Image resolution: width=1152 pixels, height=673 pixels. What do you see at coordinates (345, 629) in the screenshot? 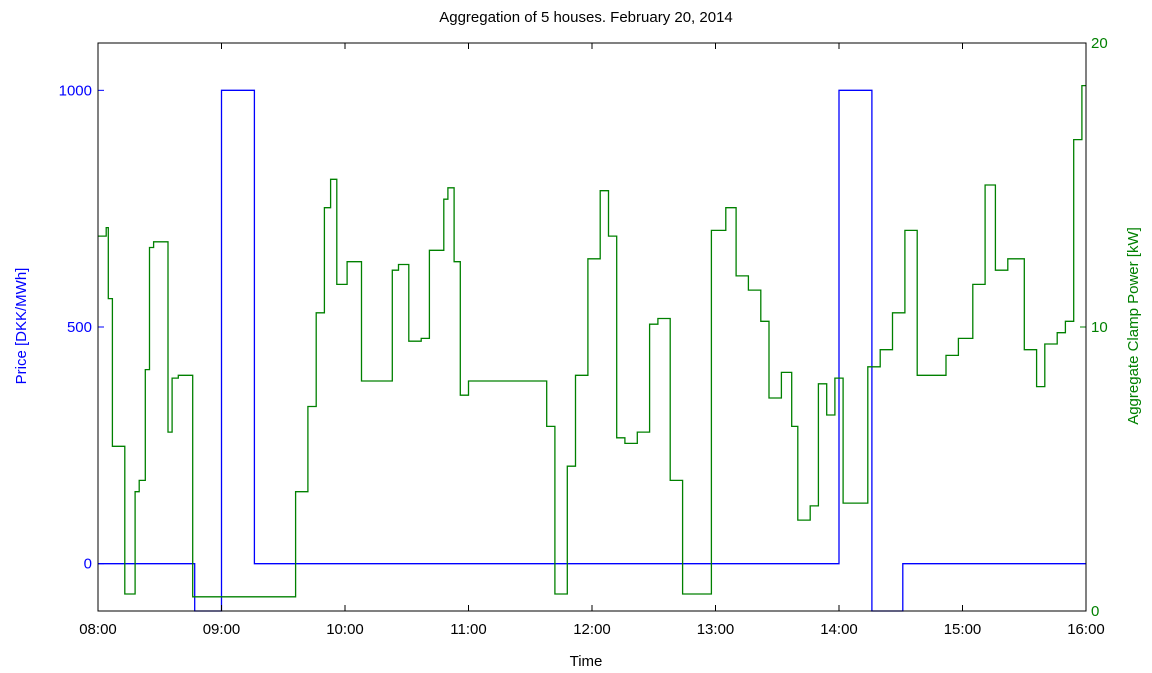
I see `x-tick-label: 10:00` at bounding box center [345, 629].